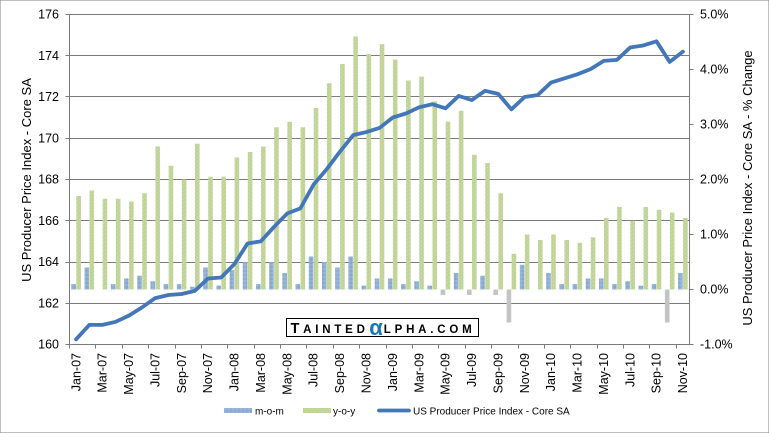 The width and height of the screenshot is (769, 438). Describe the element at coordinates (103, 373) in the screenshot. I see `svg-text: Mar-07` at that location.